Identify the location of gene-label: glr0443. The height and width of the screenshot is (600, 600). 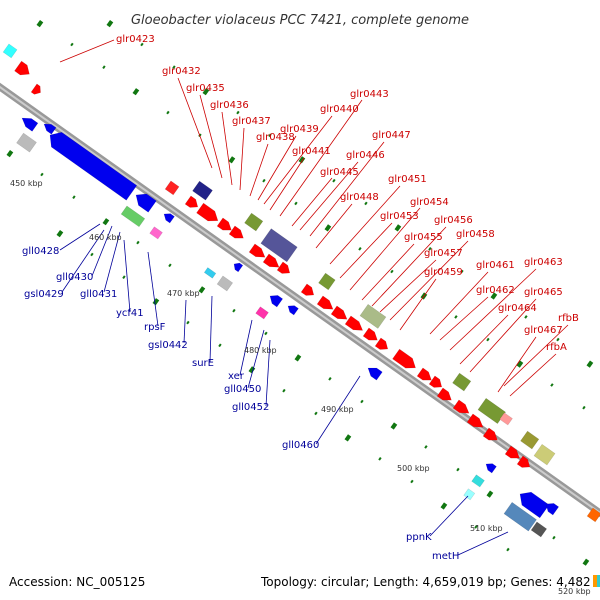
(369, 94).